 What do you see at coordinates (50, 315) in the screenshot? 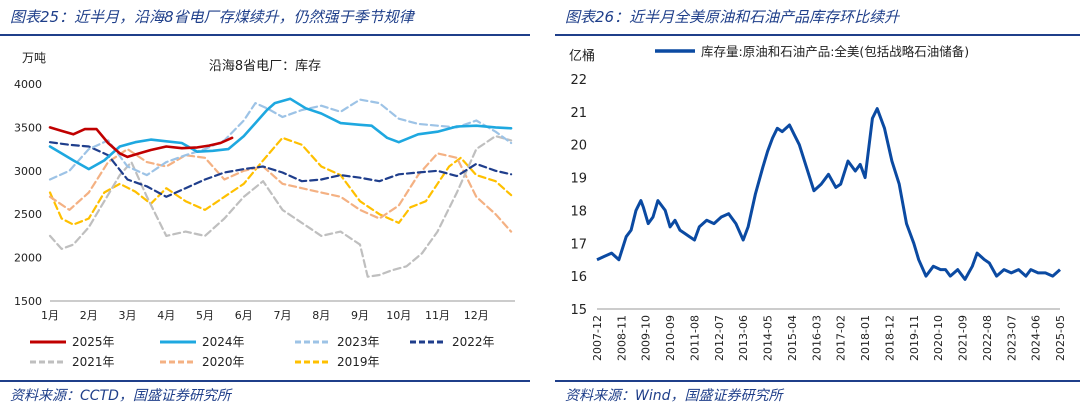
I see `x-tick-label: 1月` at bounding box center [50, 315].